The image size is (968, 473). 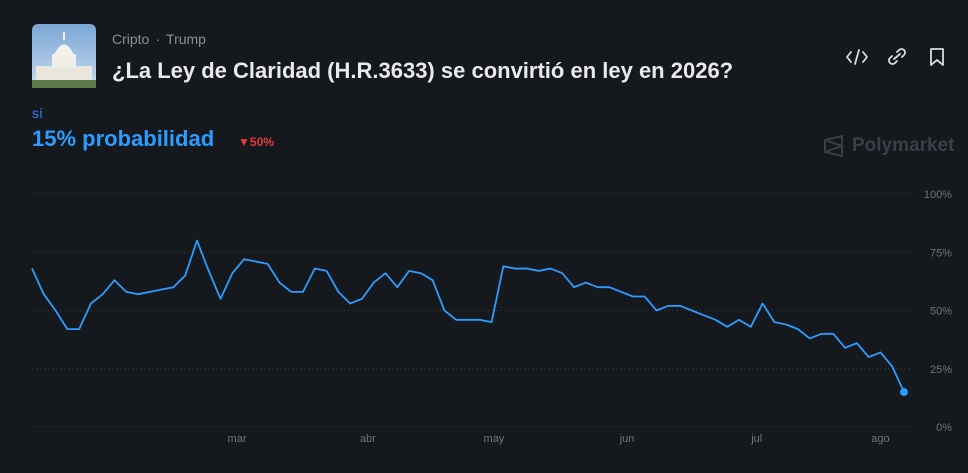 I want to click on x-tick-label: abr, so click(x=368, y=439).